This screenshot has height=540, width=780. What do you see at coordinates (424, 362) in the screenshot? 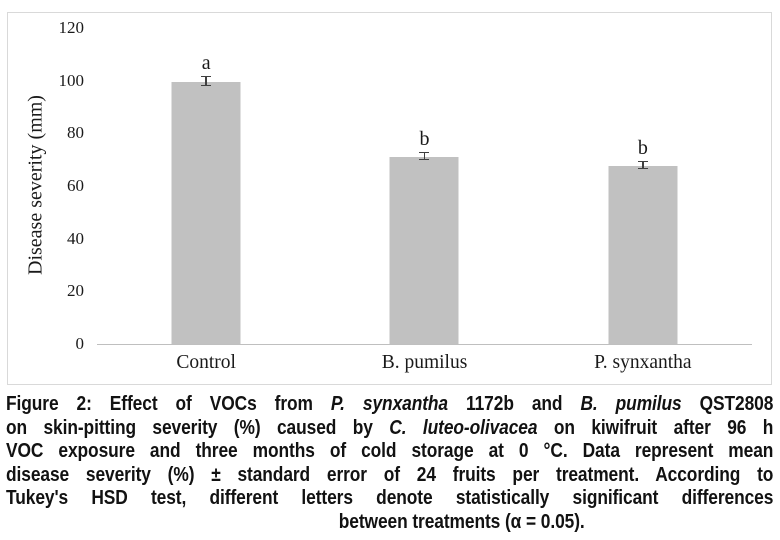
I see `x-tick-label-b-pumilus: B. pumilus` at bounding box center [424, 362].